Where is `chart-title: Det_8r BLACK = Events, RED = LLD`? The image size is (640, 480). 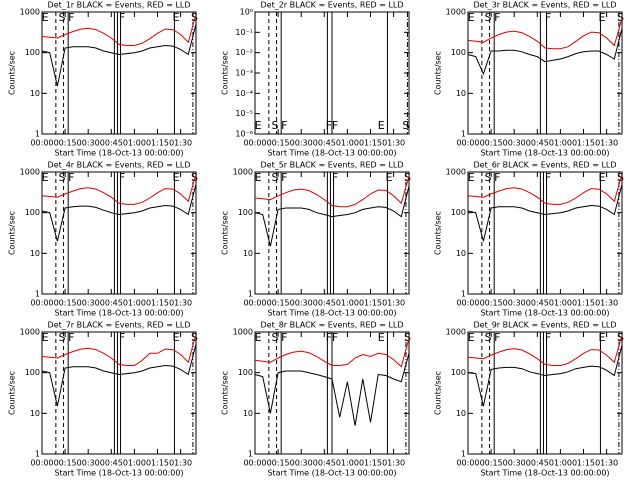 chart-title: Det_8r BLACK = Events, RED = LLD is located at coordinates (331, 325).